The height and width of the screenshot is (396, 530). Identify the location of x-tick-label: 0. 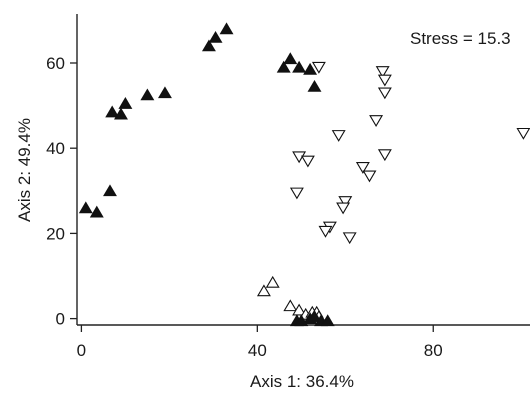
(81, 350).